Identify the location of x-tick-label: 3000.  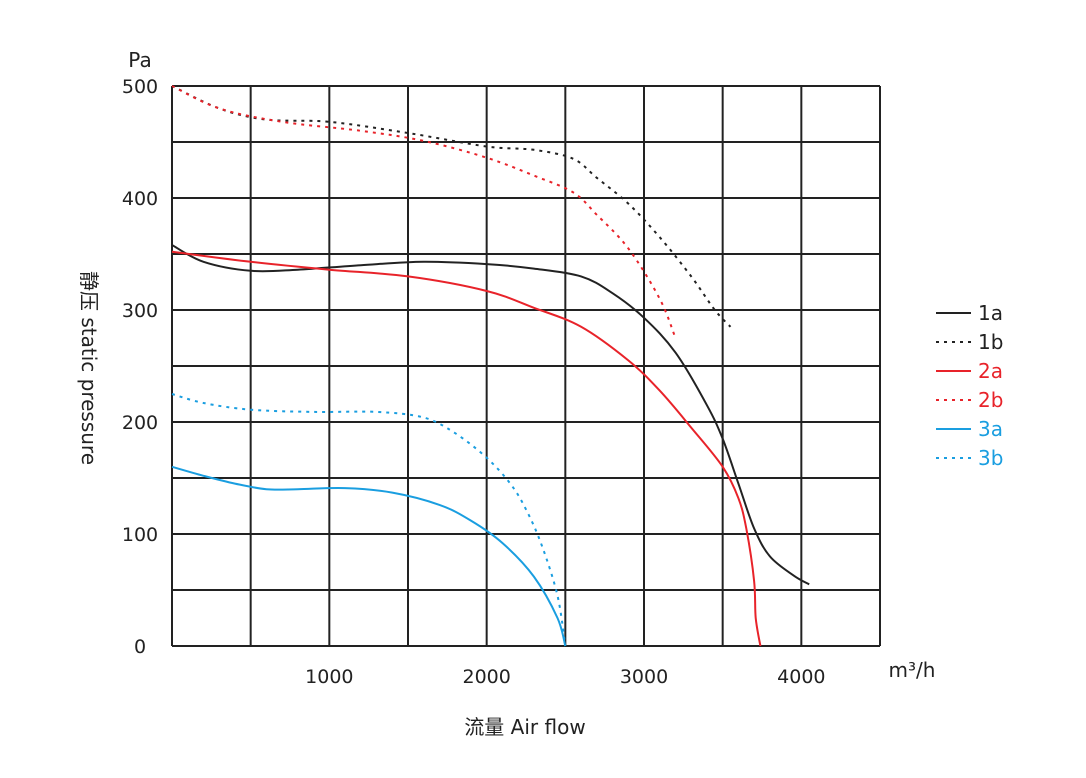
(644, 677).